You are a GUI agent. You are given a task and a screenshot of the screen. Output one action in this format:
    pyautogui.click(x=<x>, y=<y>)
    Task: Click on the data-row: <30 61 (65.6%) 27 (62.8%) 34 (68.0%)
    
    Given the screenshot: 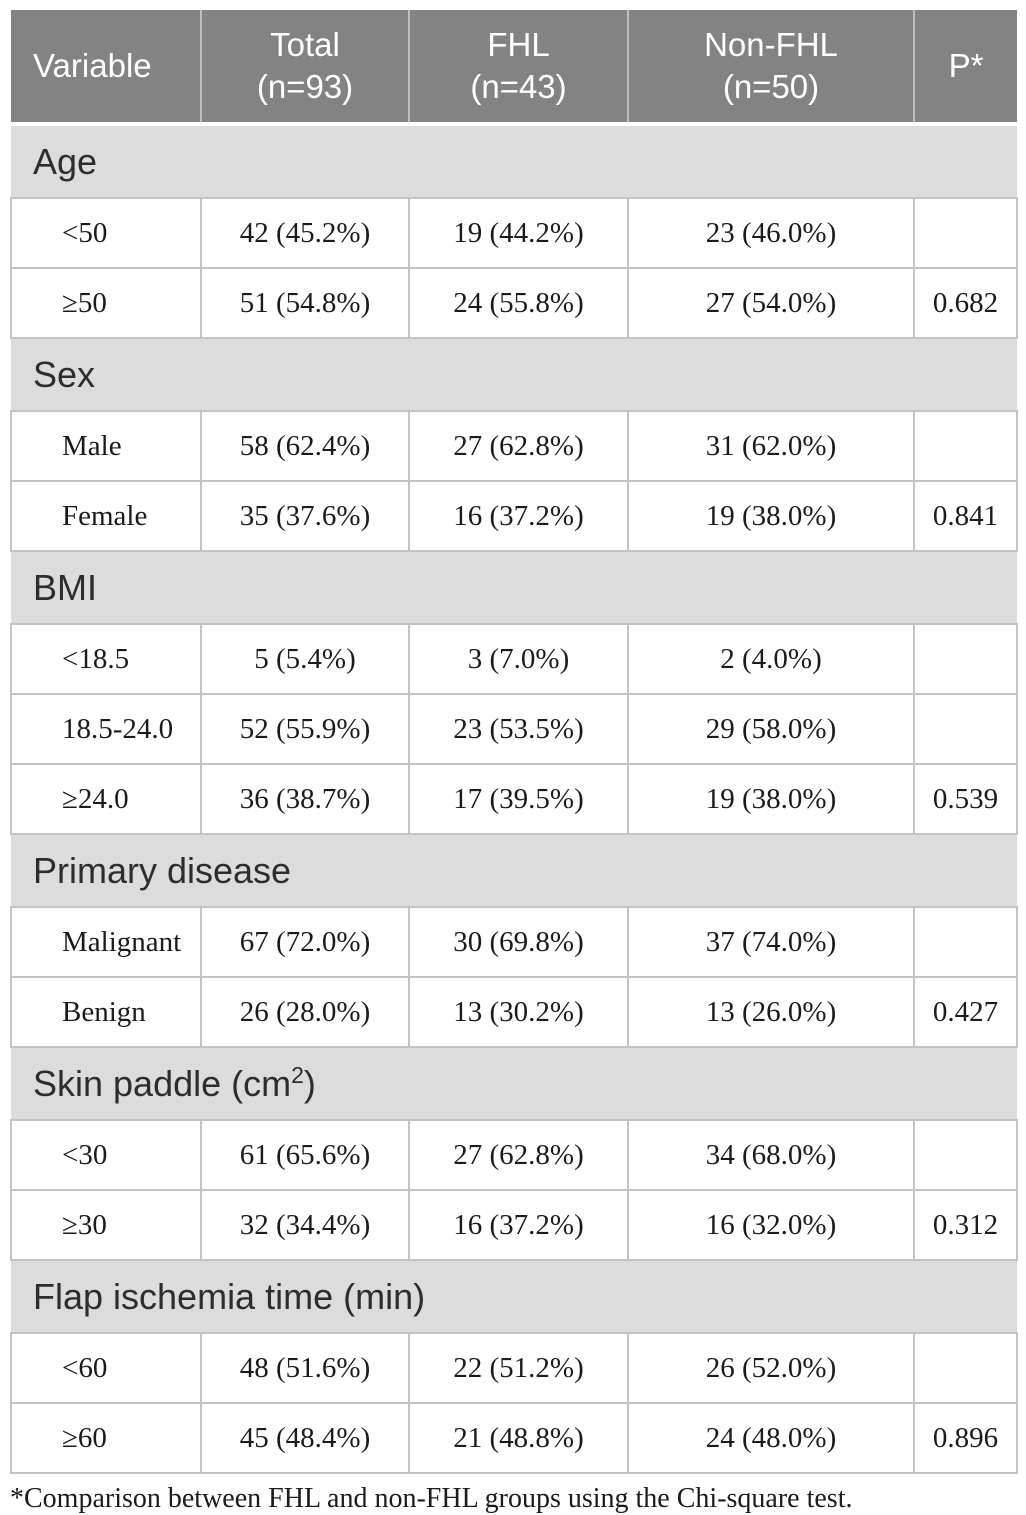 What is the action you would take?
    pyautogui.click(x=514, y=1155)
    